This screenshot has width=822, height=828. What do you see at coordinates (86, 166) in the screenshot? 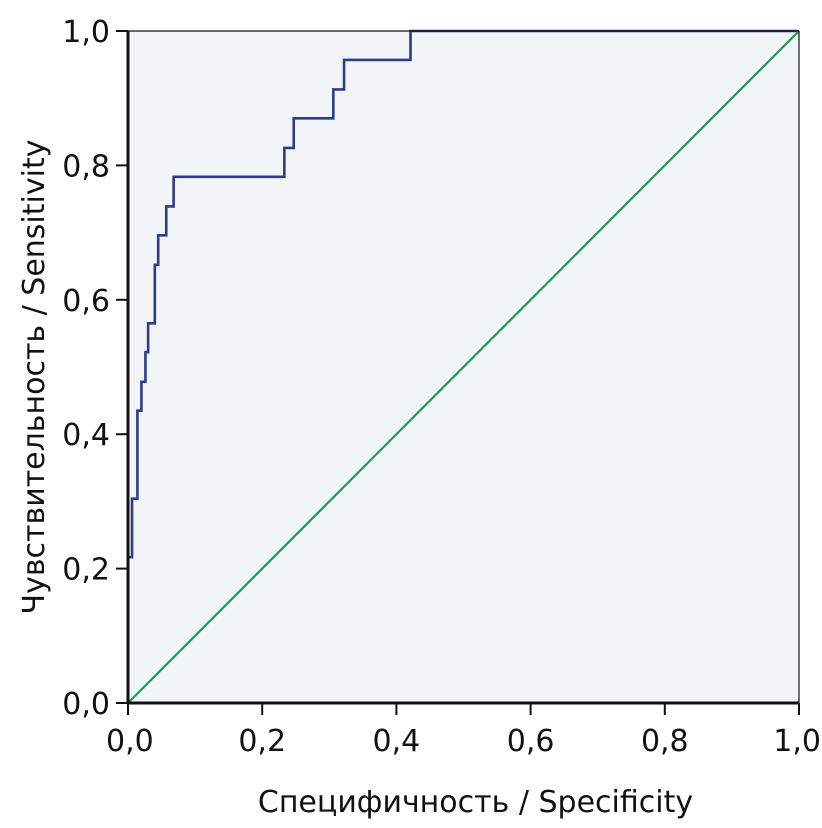
I see `y-tick-label: 0,8` at bounding box center [86, 166].